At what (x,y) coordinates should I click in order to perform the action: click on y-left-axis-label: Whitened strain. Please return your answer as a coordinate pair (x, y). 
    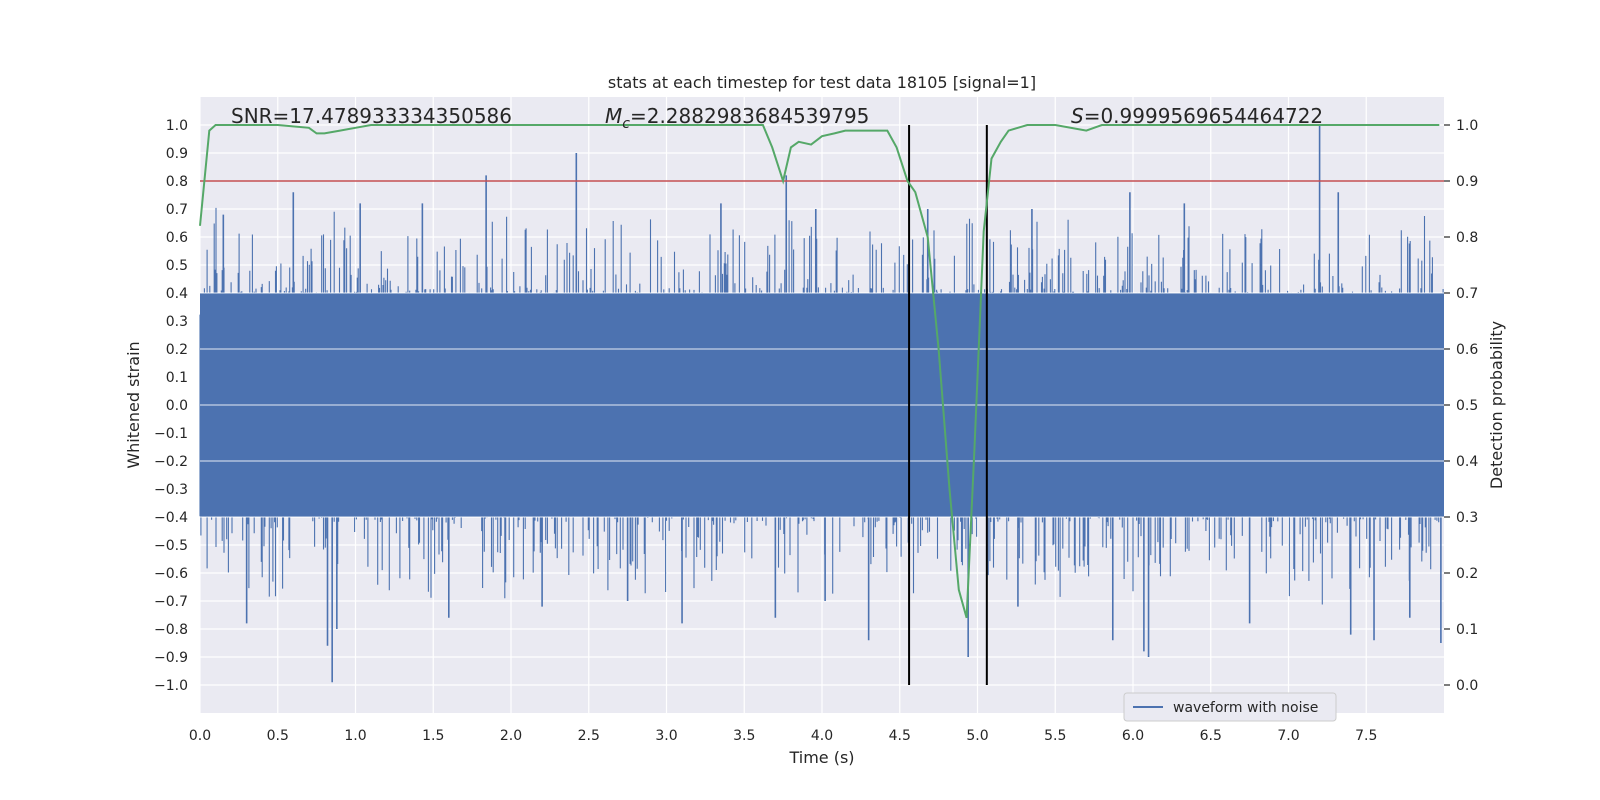
    Looking at the image, I should click on (133, 404).